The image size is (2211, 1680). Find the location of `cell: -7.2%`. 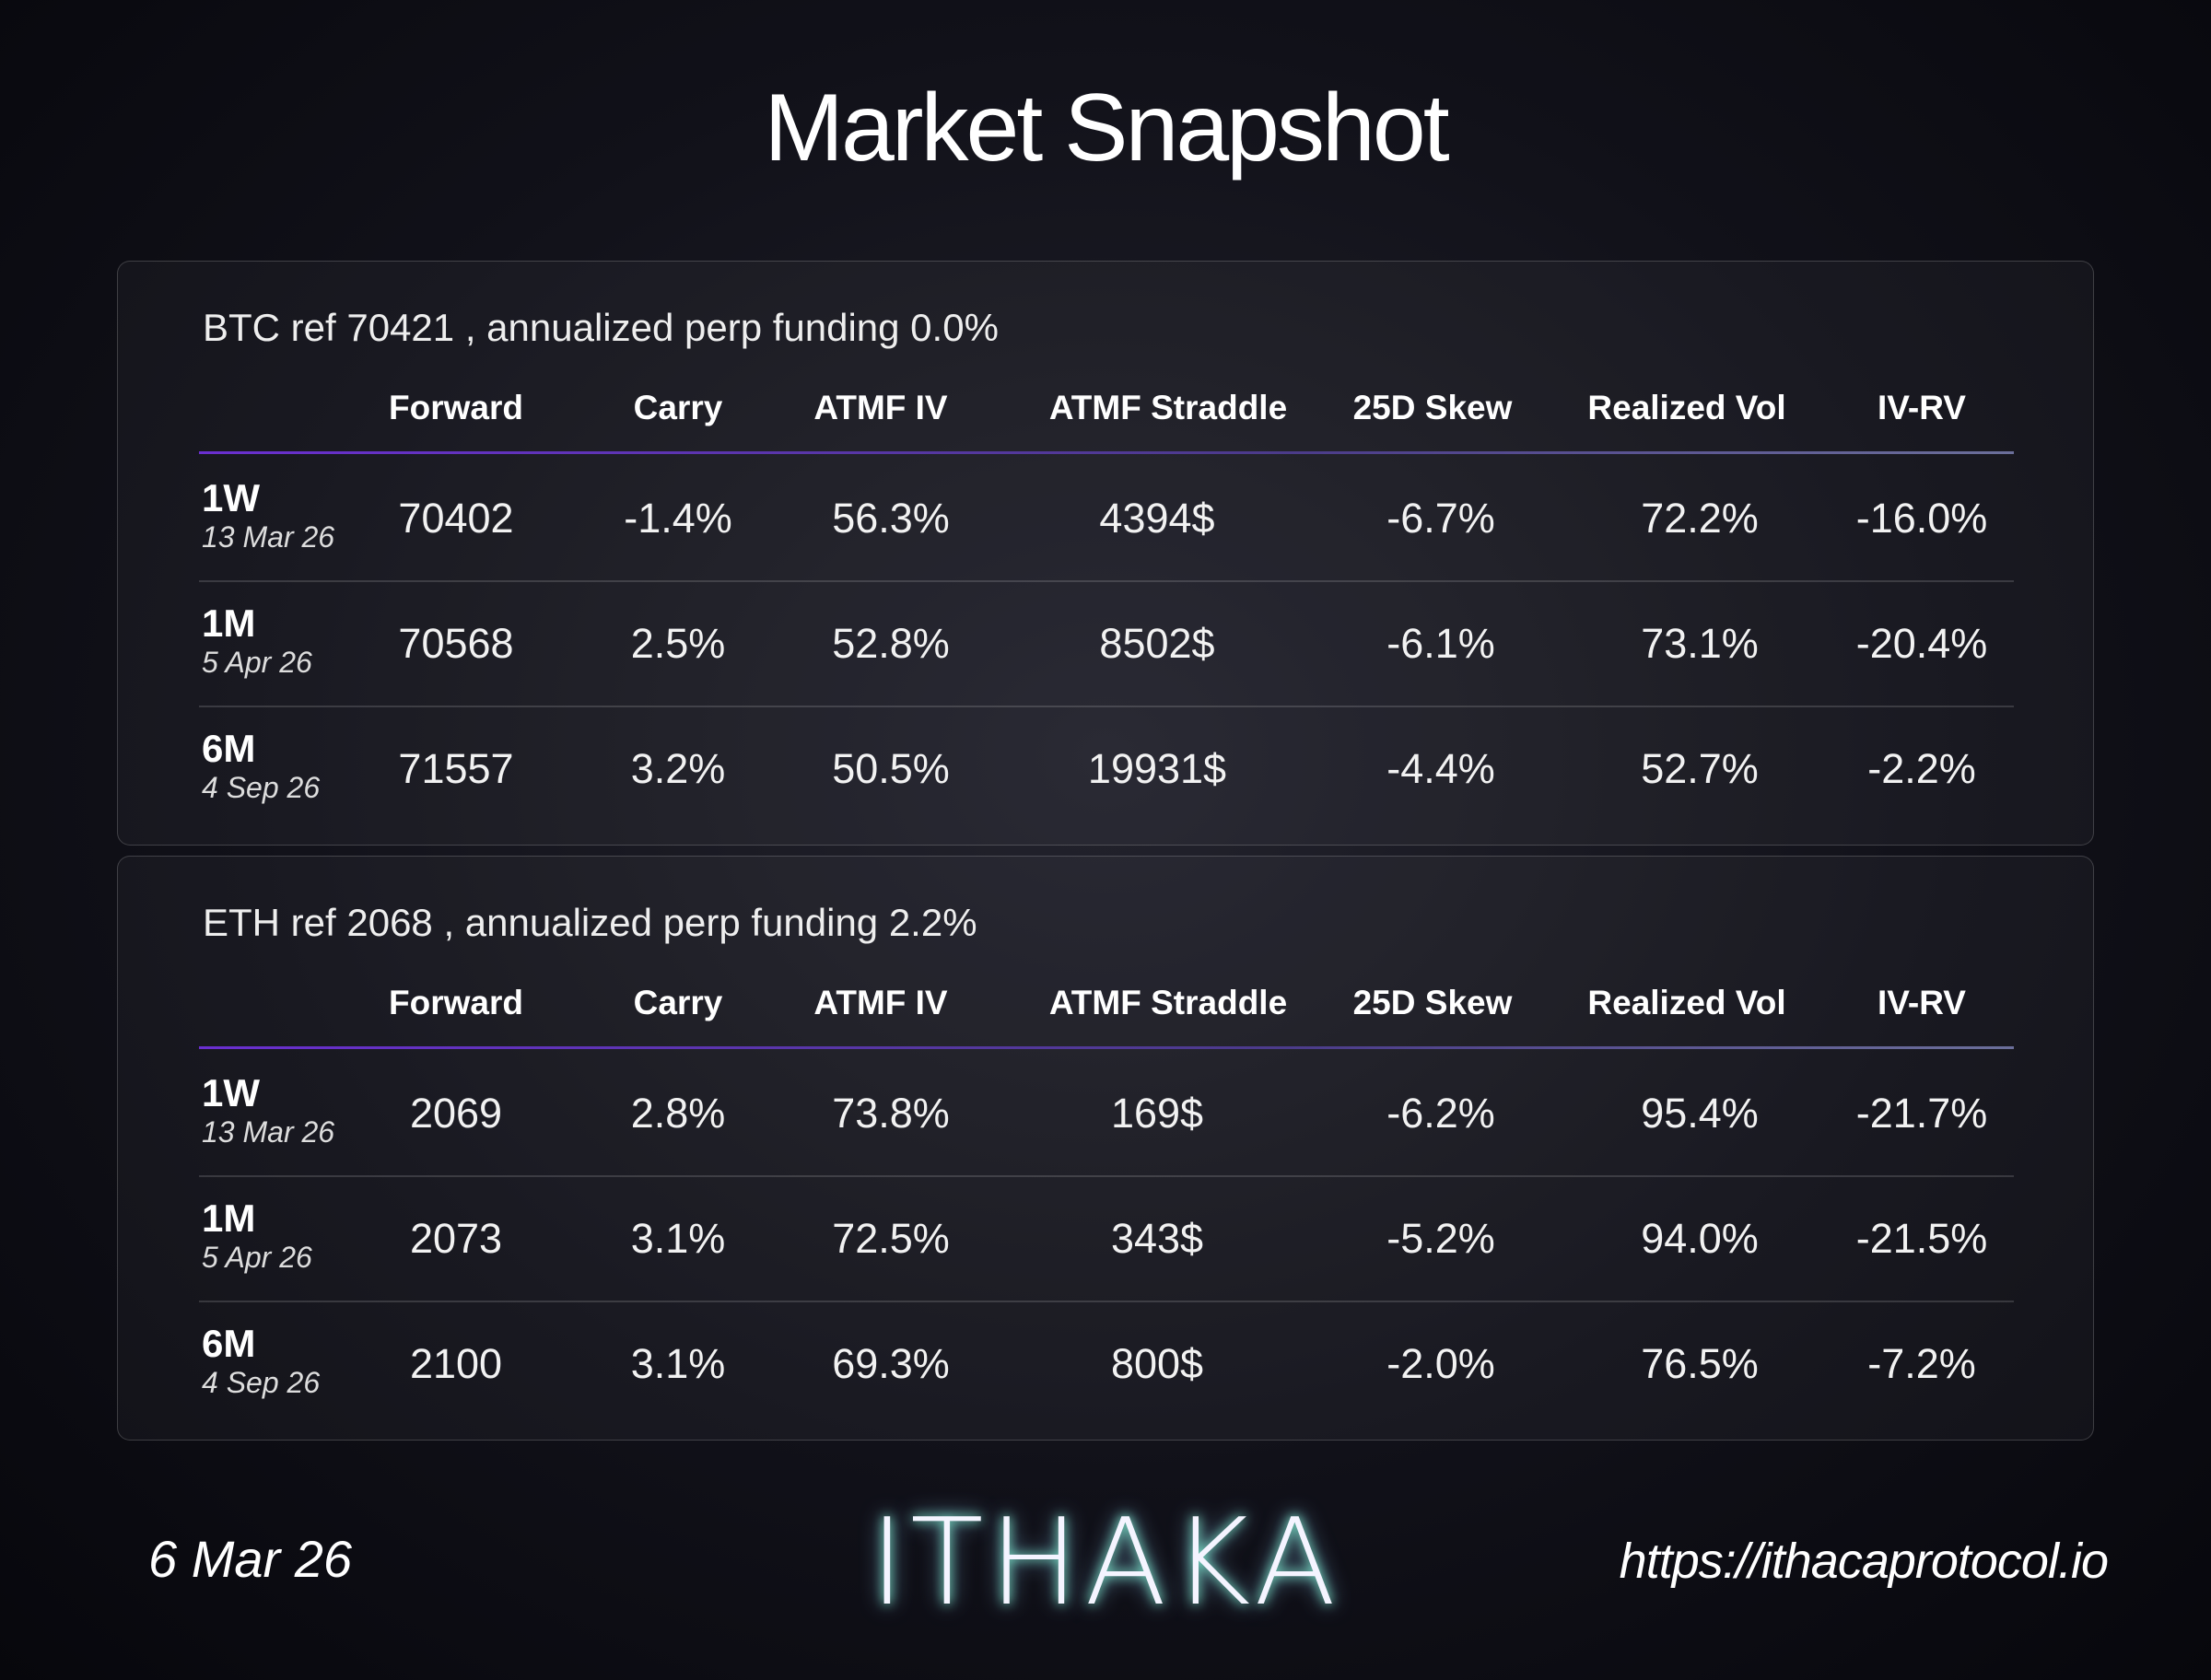

cell: -7.2% is located at coordinates (1921, 1363).